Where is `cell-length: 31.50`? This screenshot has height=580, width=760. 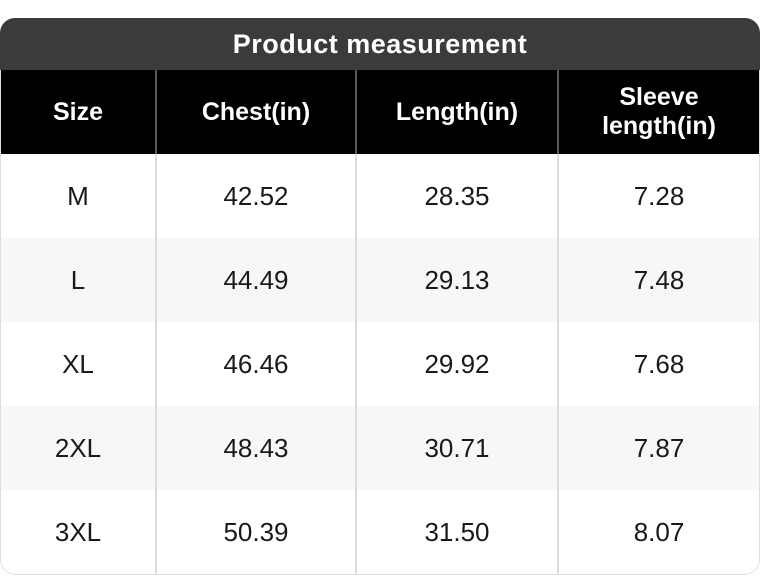
cell-length: 31.50 is located at coordinates (456, 532).